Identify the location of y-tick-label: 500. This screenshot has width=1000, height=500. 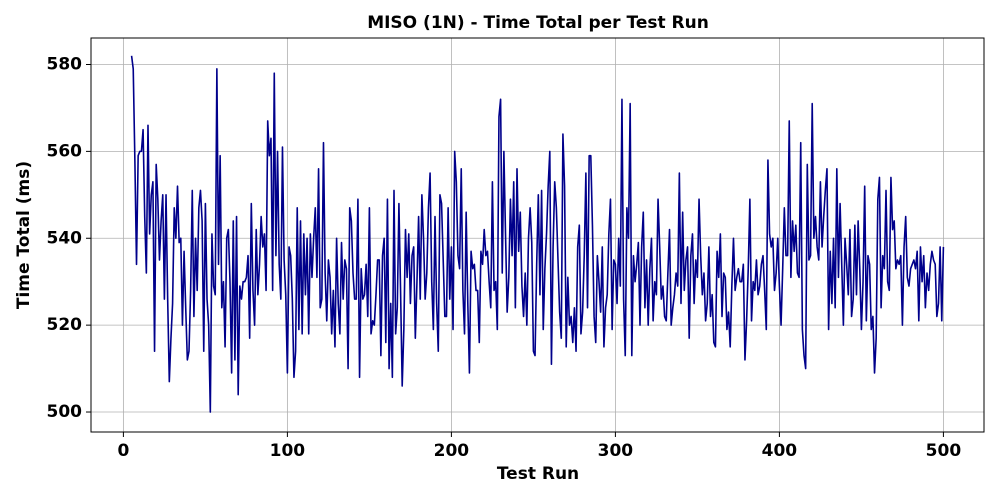
(65, 412).